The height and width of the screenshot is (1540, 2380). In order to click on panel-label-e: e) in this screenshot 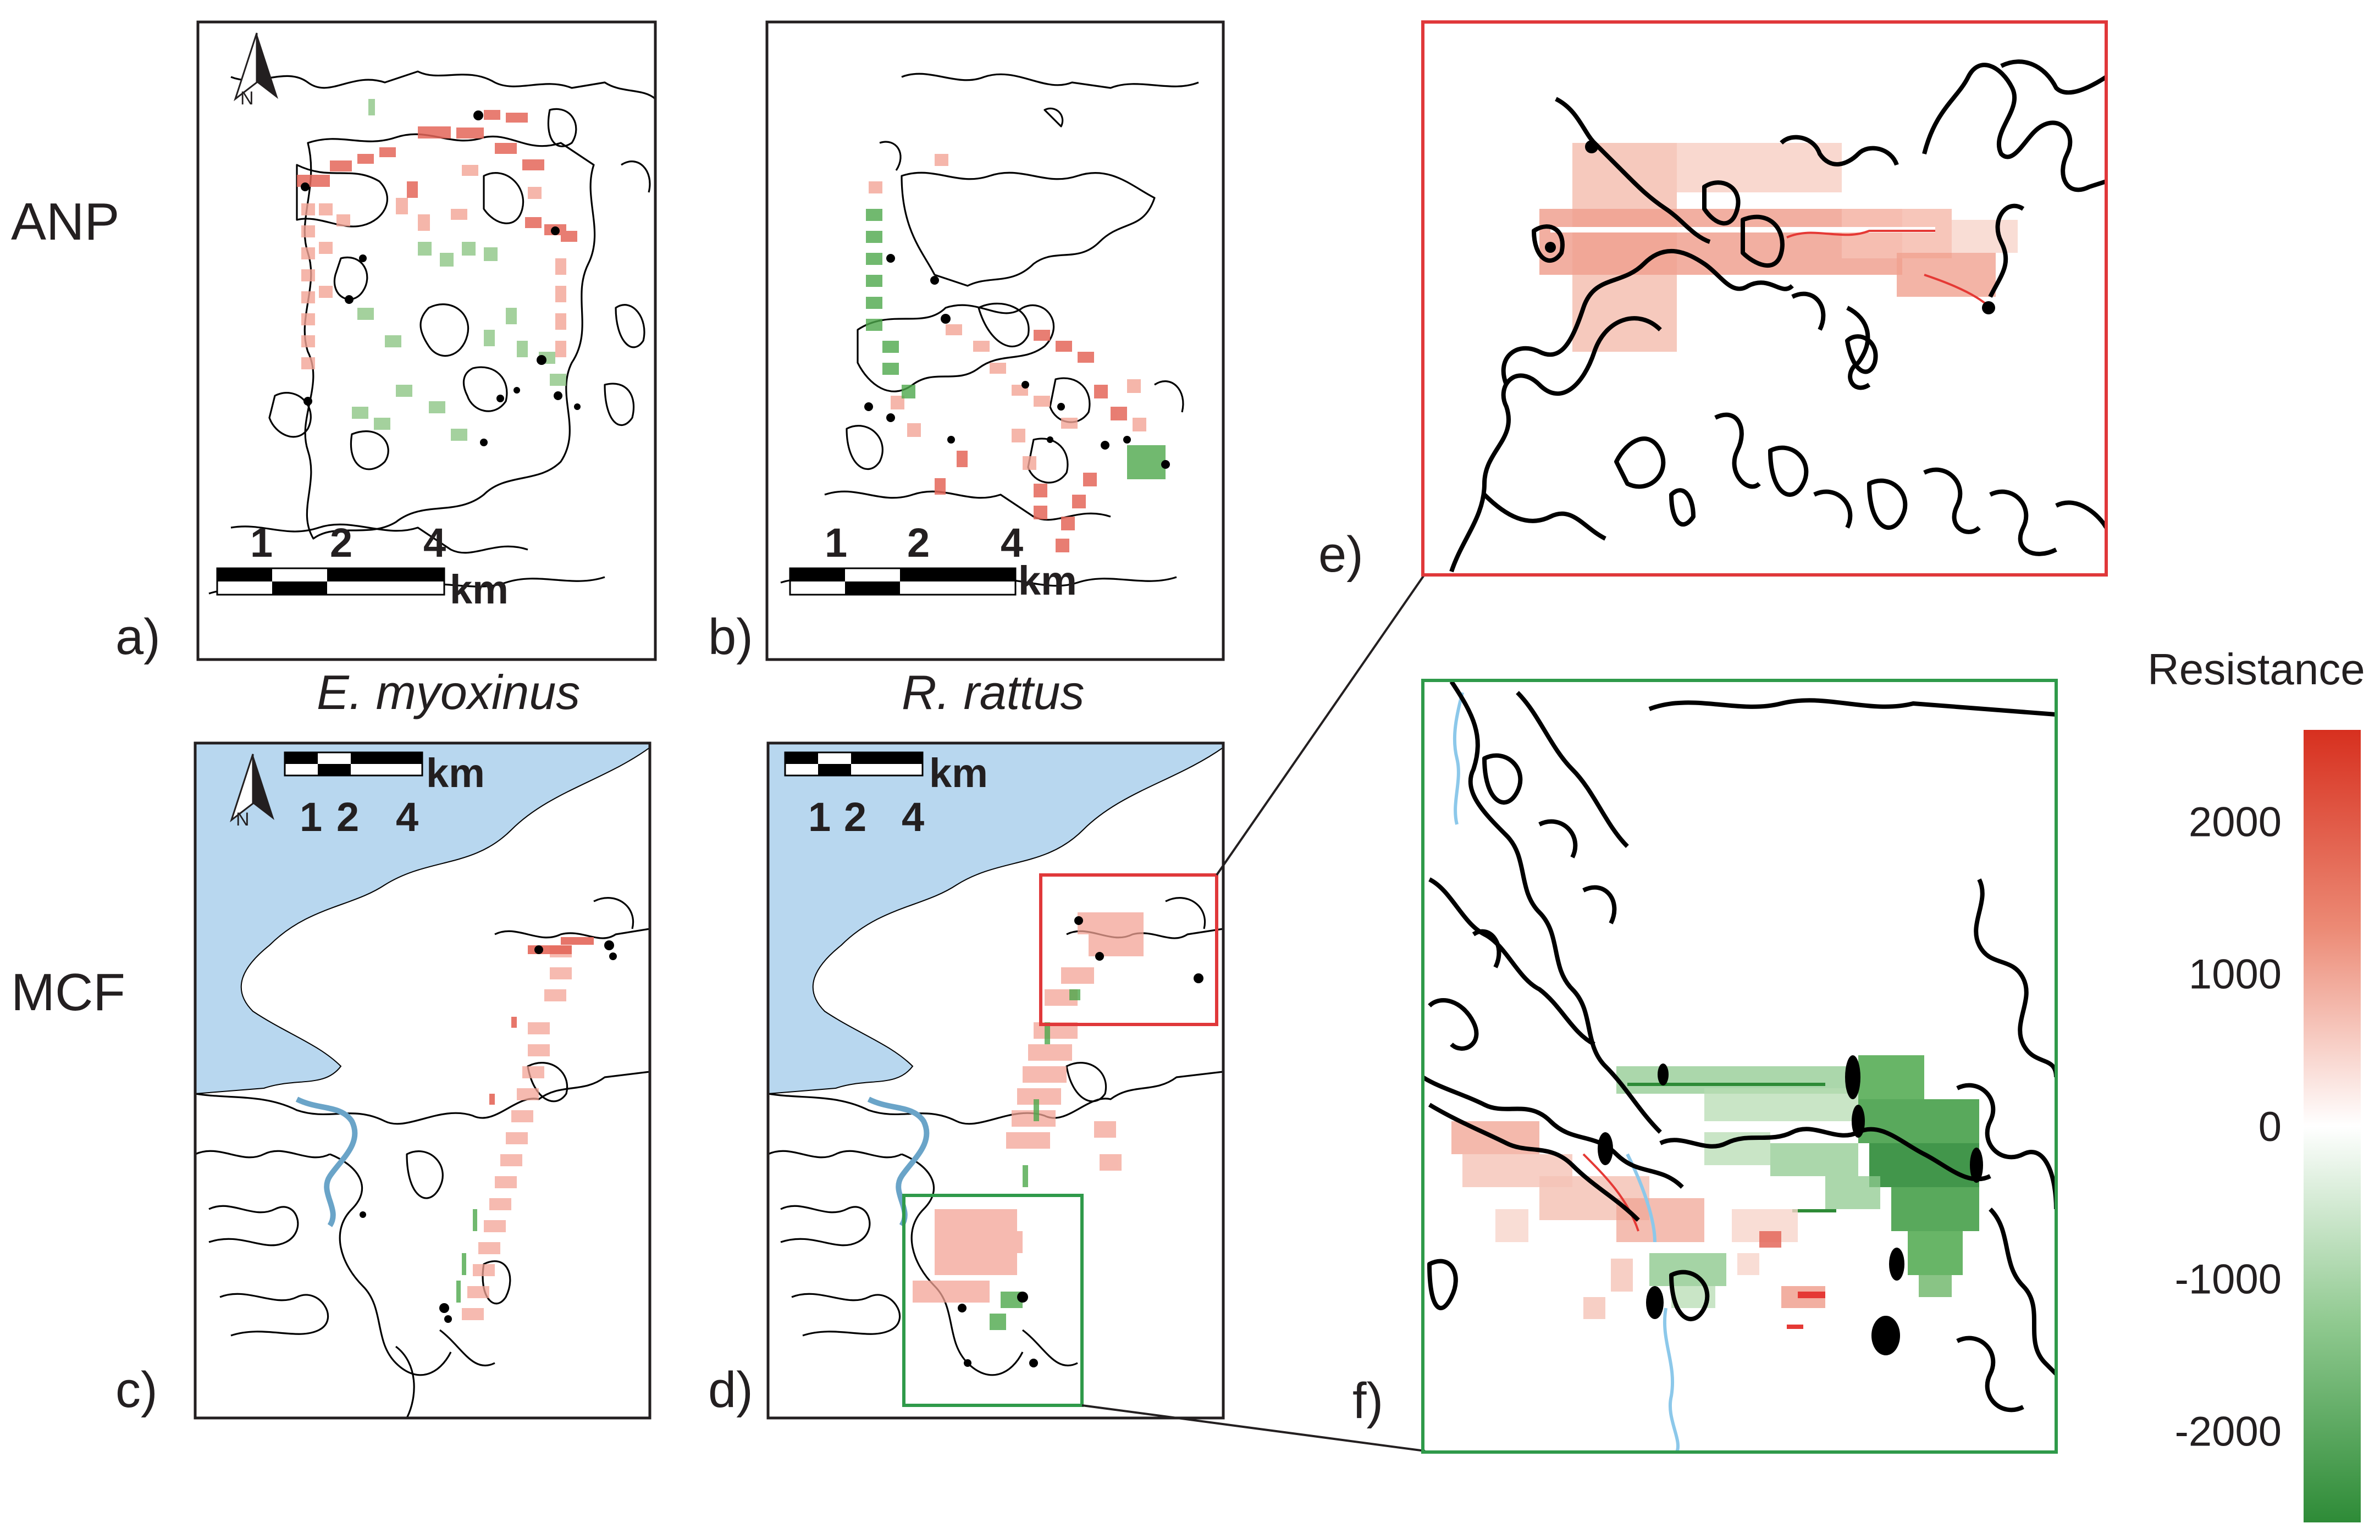, I will do `click(1340, 555)`.